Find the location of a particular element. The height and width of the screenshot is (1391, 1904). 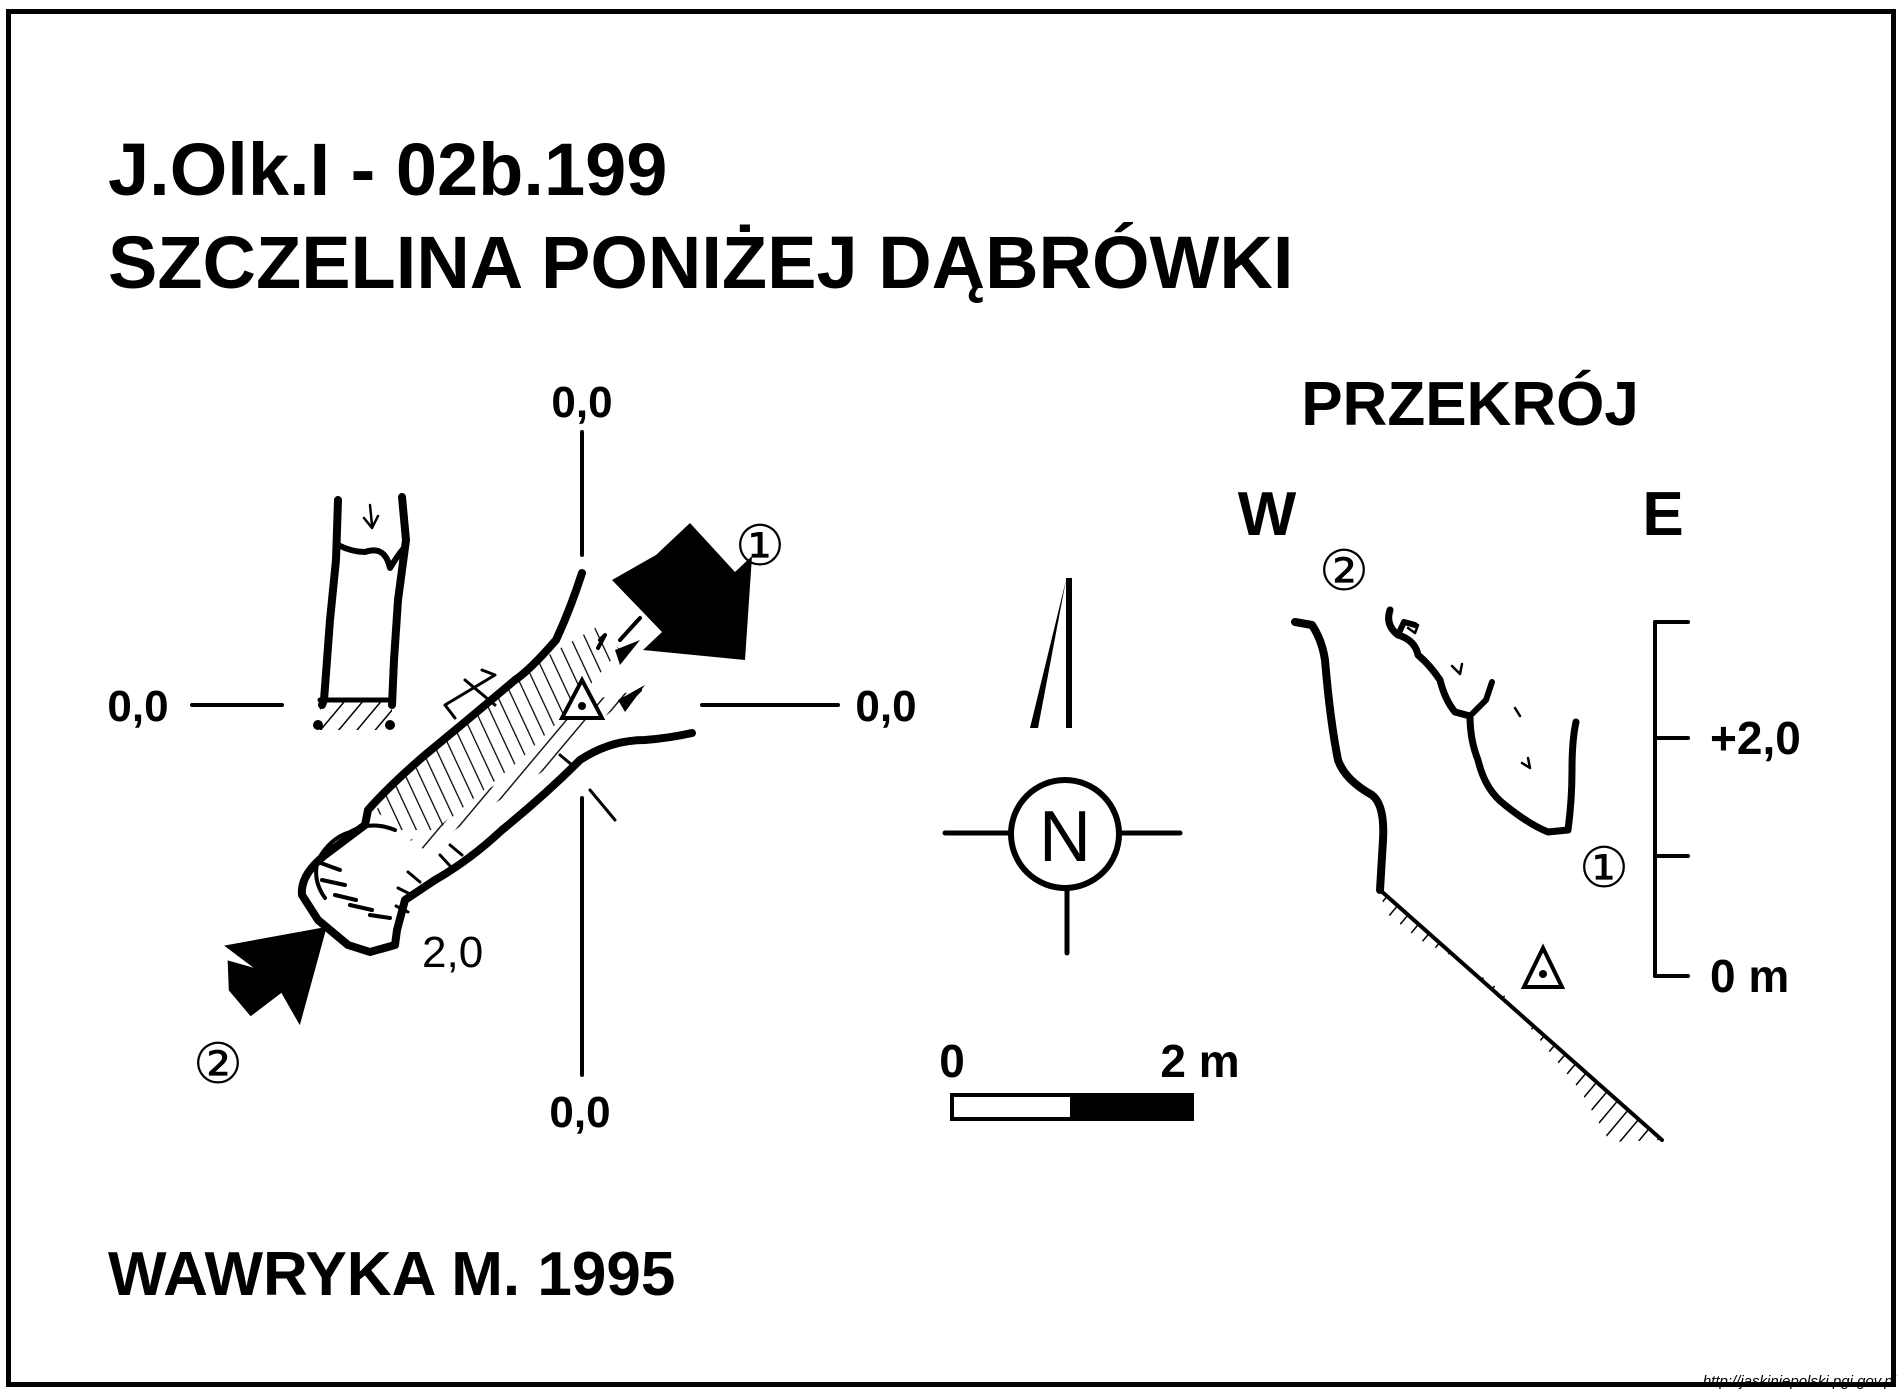

plan-axis-right-label: 0,0 is located at coordinates (885, 706).